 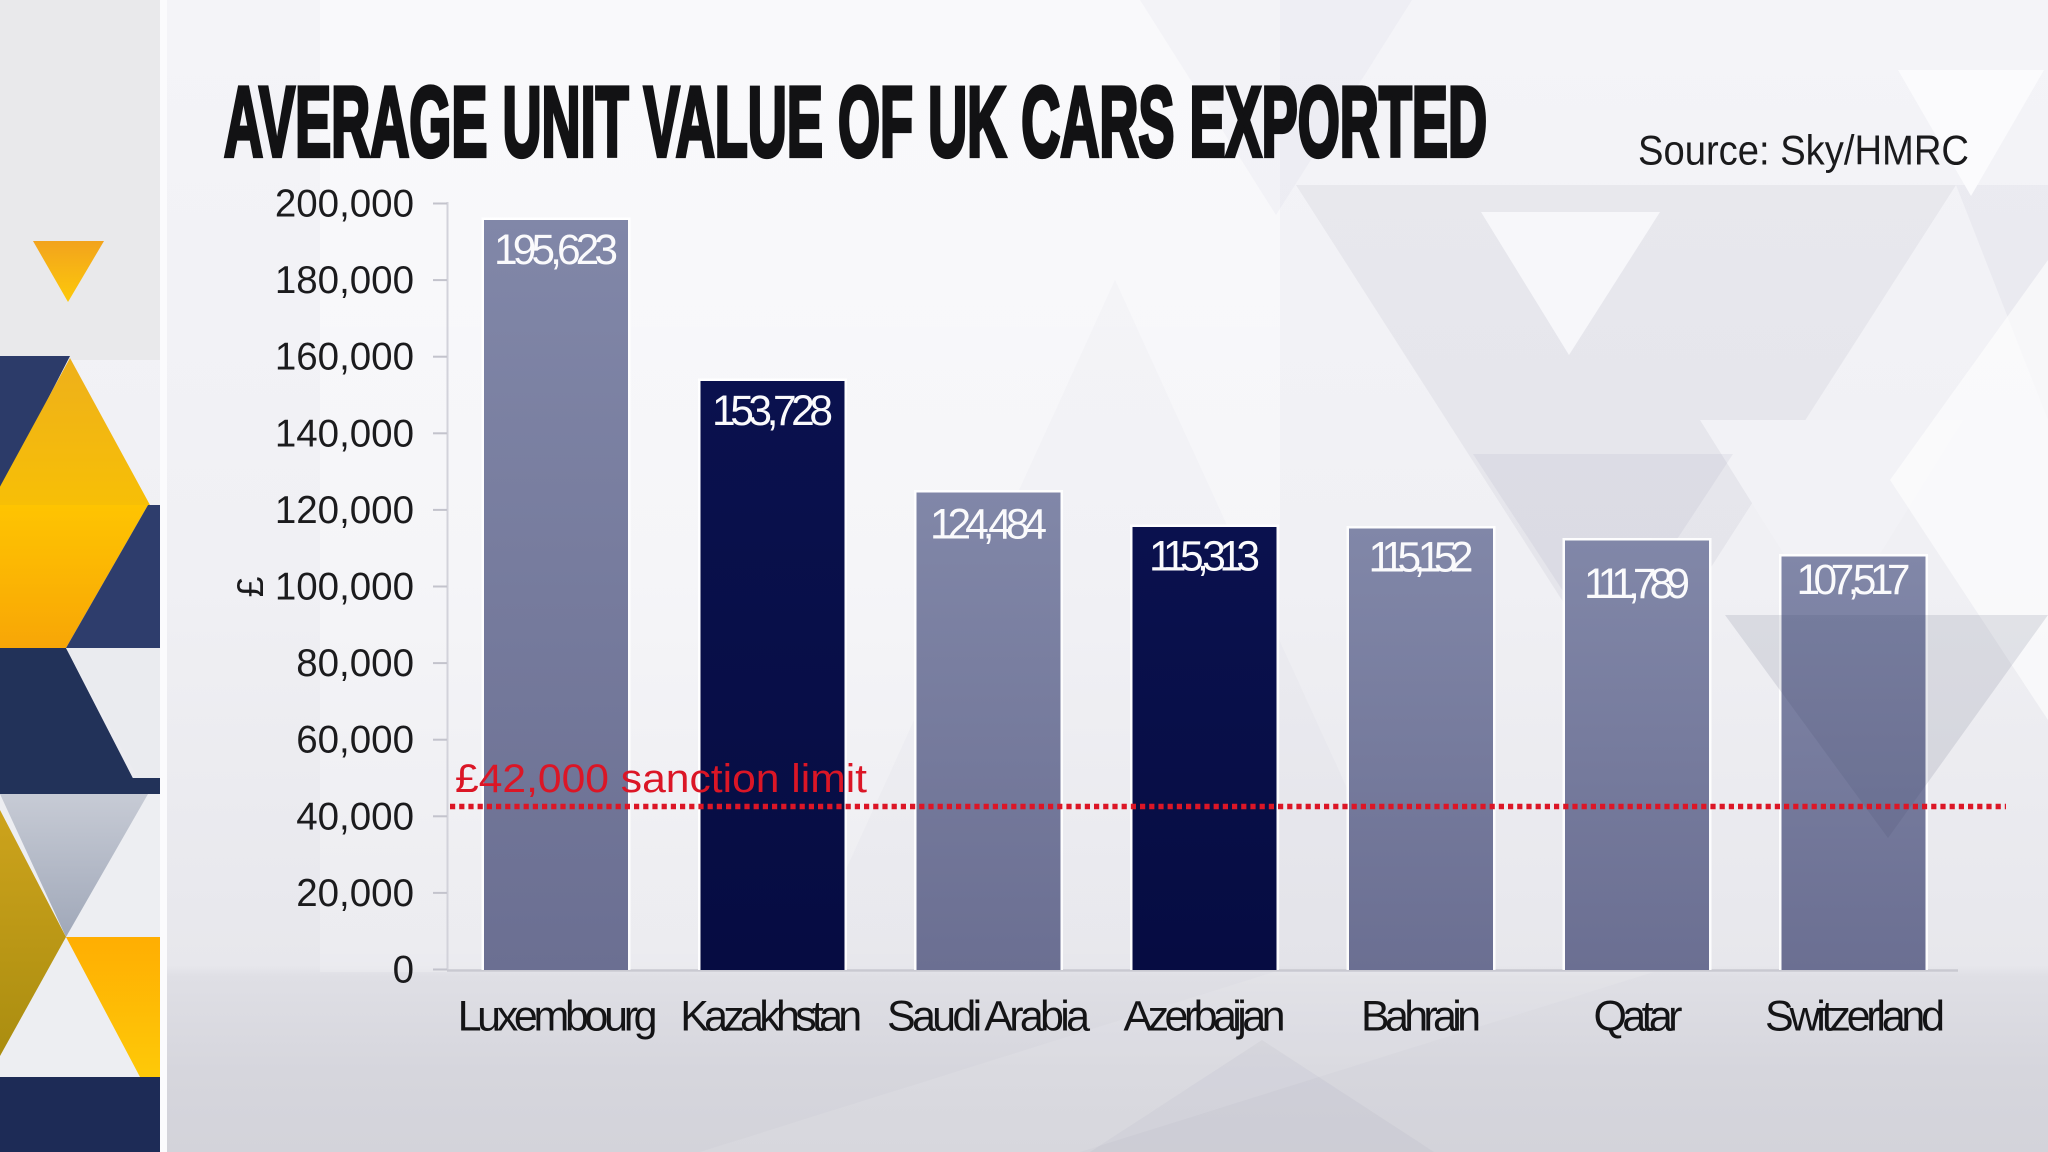 What do you see at coordinates (344, 204) in the screenshot?
I see `svg-text: 200,000` at bounding box center [344, 204].